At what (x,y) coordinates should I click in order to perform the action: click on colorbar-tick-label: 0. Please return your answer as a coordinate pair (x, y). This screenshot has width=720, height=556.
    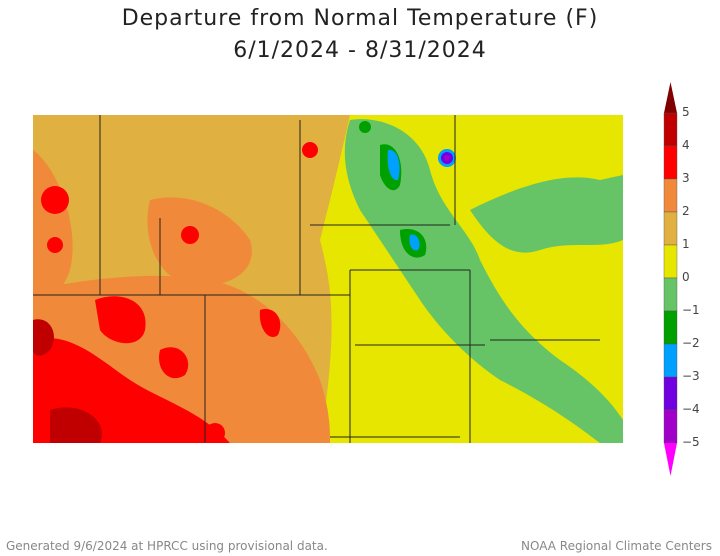
    Looking at the image, I should click on (686, 277).